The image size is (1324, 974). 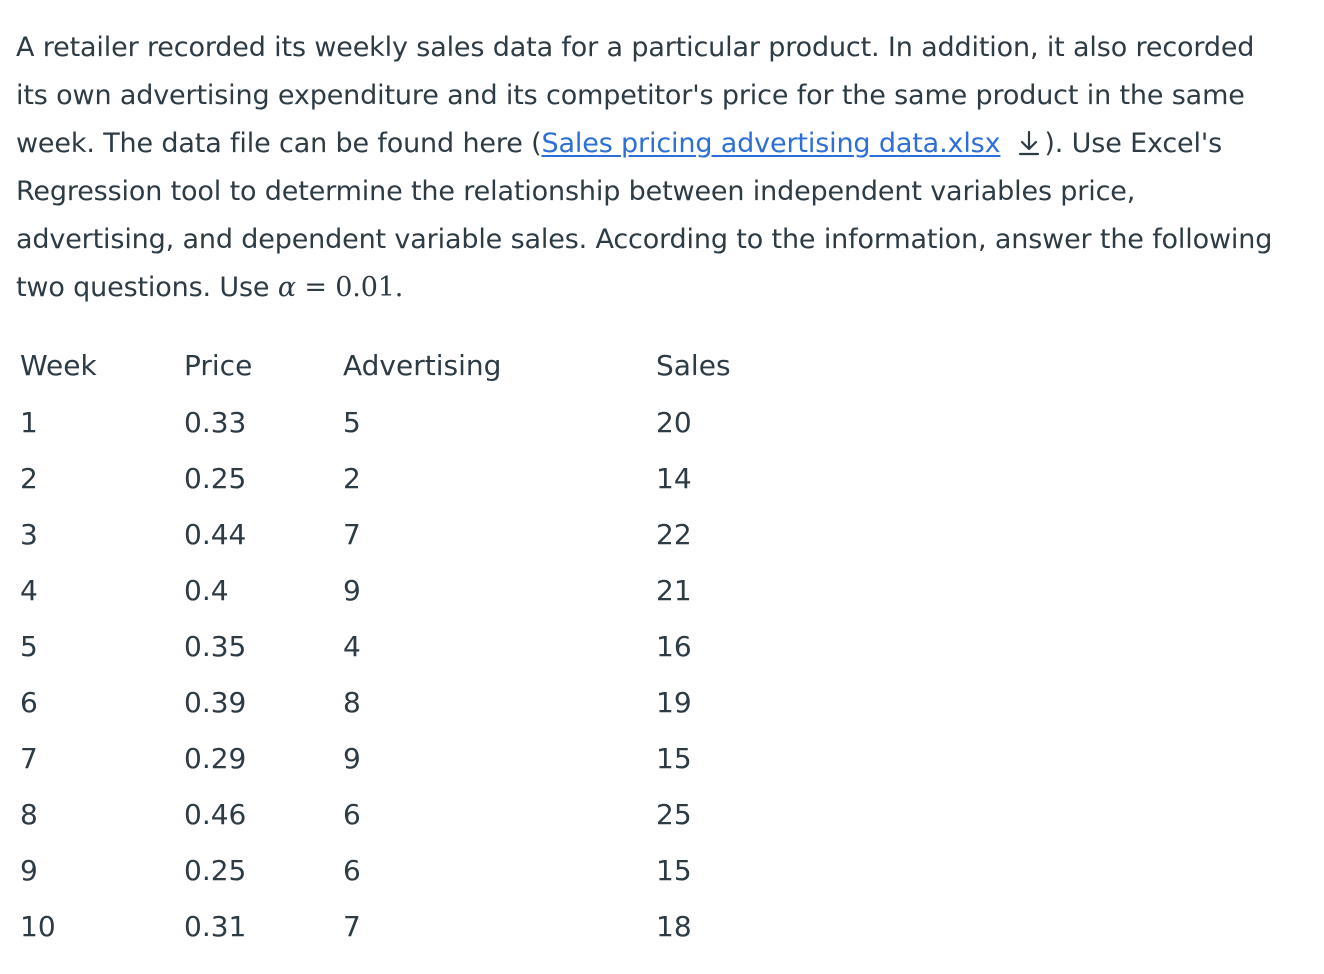 I want to click on table-row: 2 0.25 2 14, so click(x=398, y=478).